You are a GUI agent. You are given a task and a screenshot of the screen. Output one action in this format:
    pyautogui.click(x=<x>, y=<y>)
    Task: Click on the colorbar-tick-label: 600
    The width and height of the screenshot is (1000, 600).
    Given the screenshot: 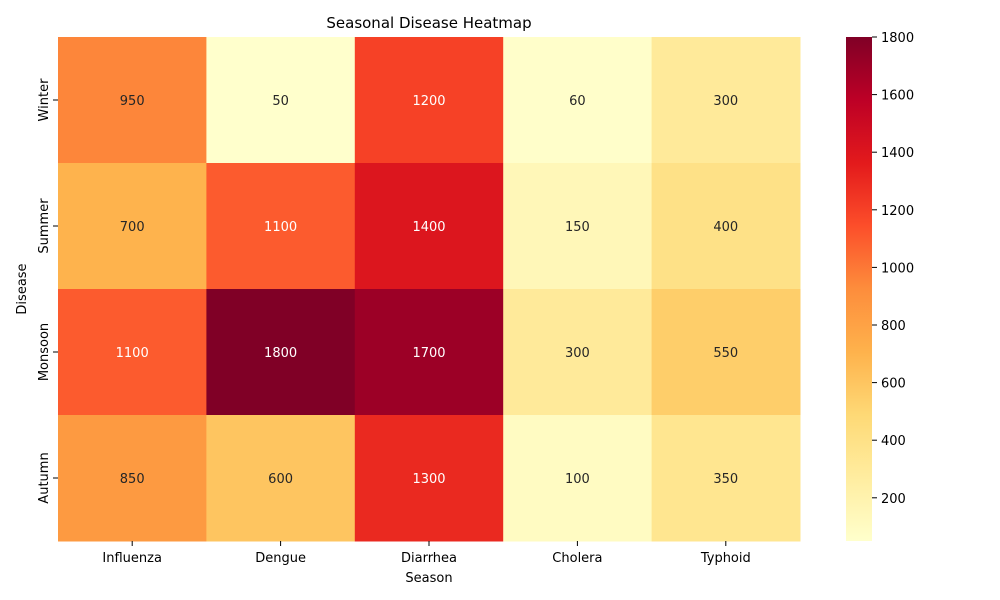 What is the action you would take?
    pyautogui.click(x=893, y=384)
    